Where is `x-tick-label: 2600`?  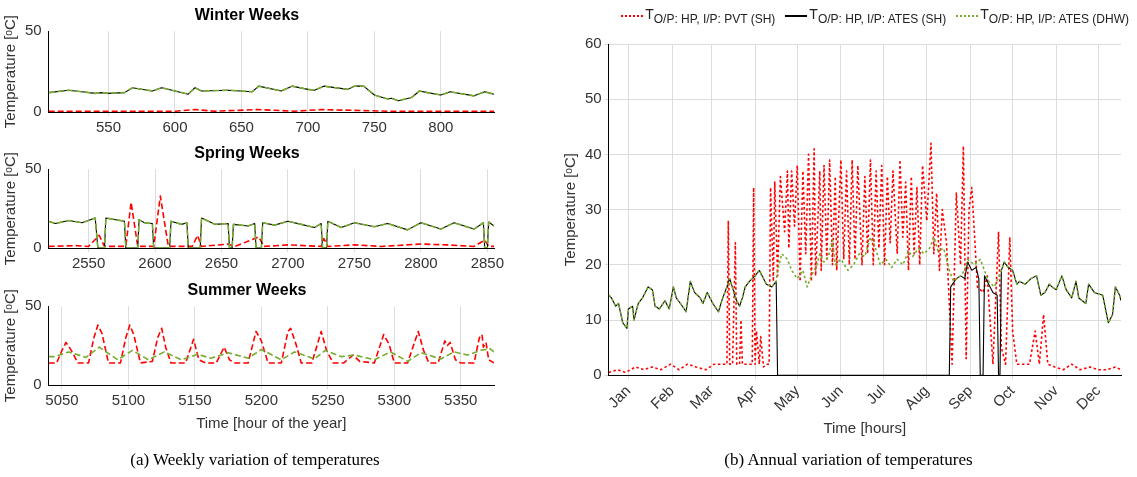 x-tick-label: 2600 is located at coordinates (155, 263).